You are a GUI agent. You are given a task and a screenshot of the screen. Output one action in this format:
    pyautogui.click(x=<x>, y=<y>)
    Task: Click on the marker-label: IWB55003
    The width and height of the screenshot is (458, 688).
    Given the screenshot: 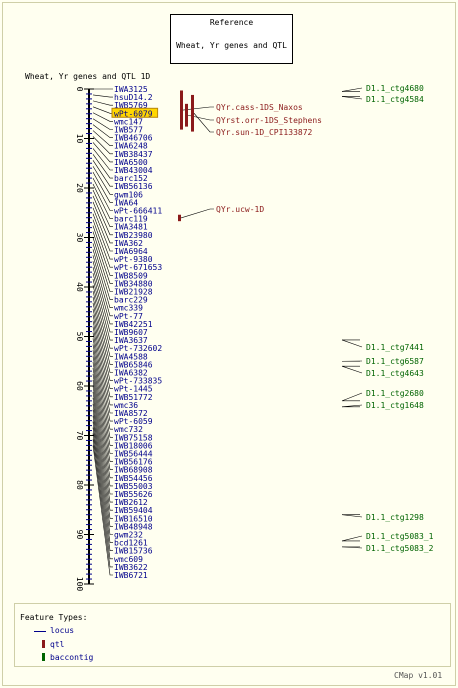 What is the action you would take?
    pyautogui.click(x=133, y=486)
    